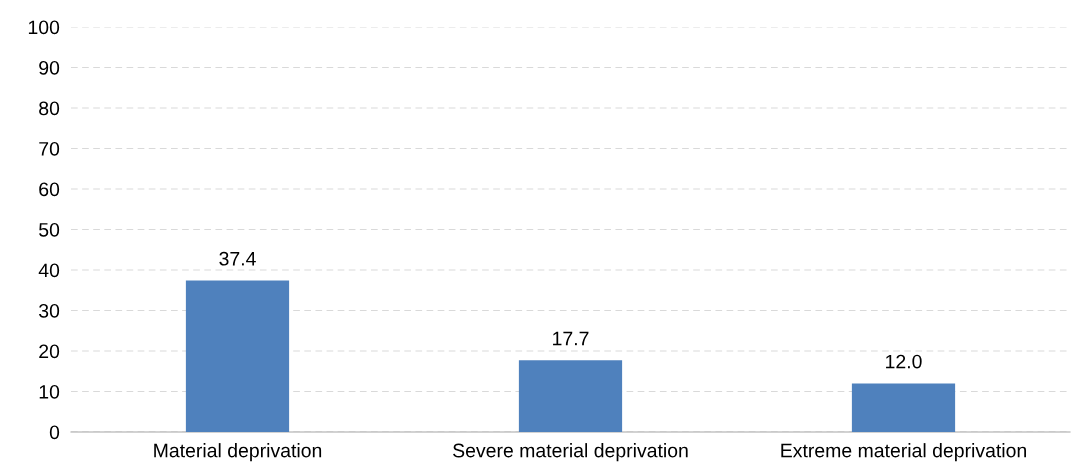  I want to click on y-tick-label: 30, so click(49, 310).